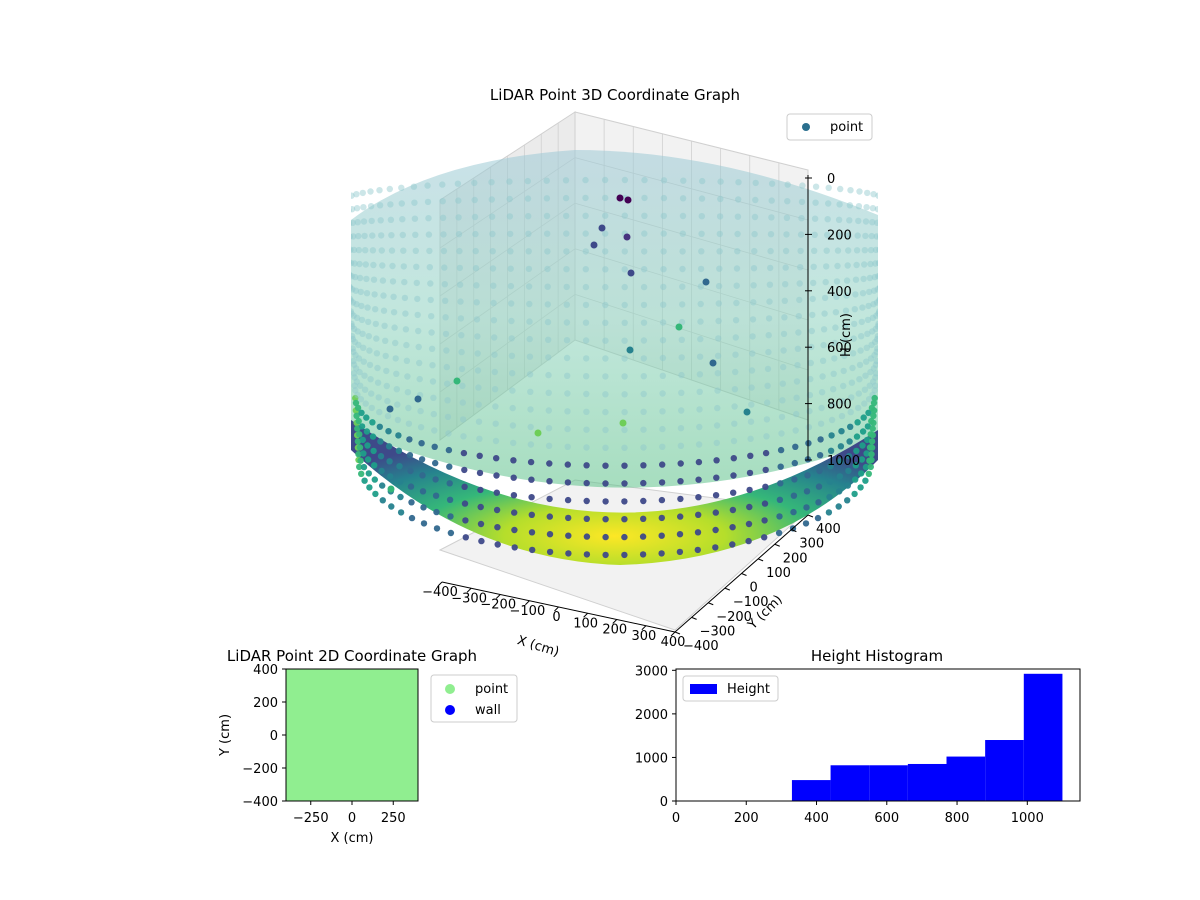  I want to click on x-tick-label: 1000, so click(1027, 818).